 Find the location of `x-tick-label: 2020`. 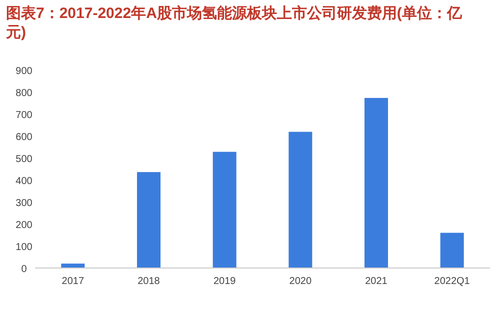

x-tick-label: 2020 is located at coordinates (300, 281).